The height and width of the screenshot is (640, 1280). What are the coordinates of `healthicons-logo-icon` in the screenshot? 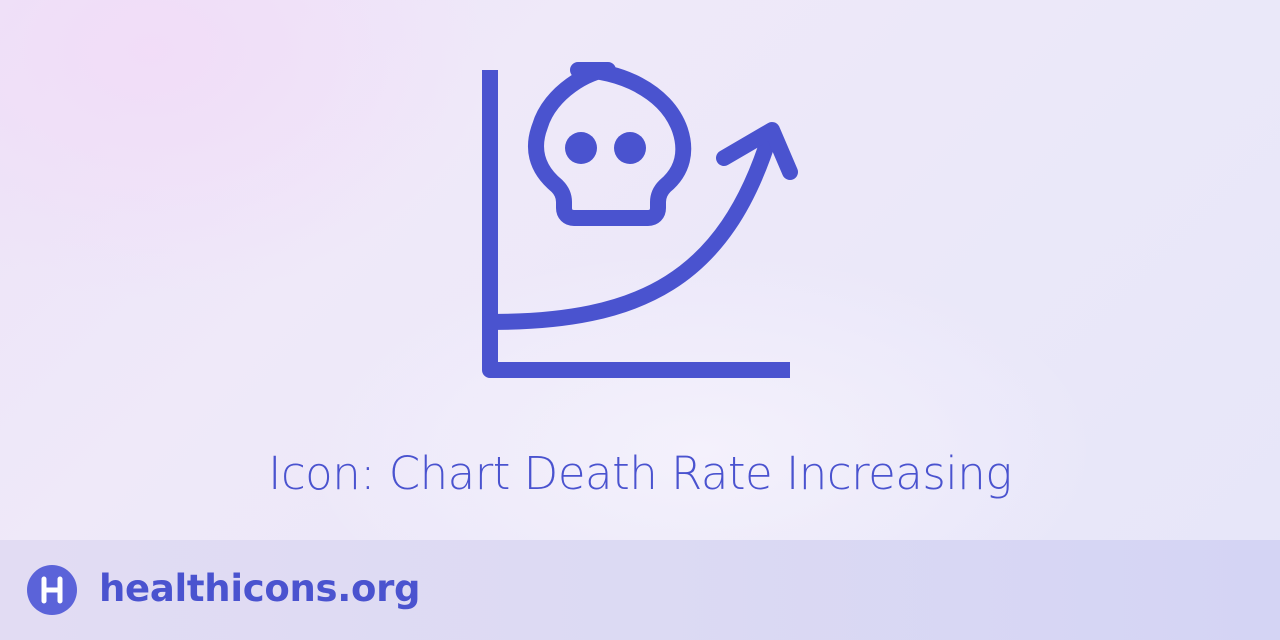 It's located at (52, 590).